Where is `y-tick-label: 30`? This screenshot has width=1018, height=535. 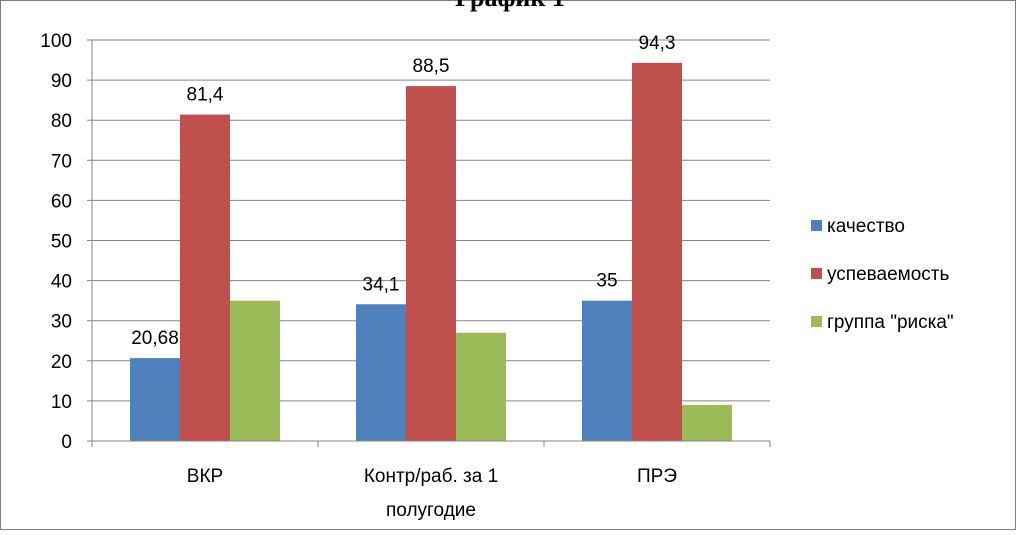 y-tick-label: 30 is located at coordinates (61, 322).